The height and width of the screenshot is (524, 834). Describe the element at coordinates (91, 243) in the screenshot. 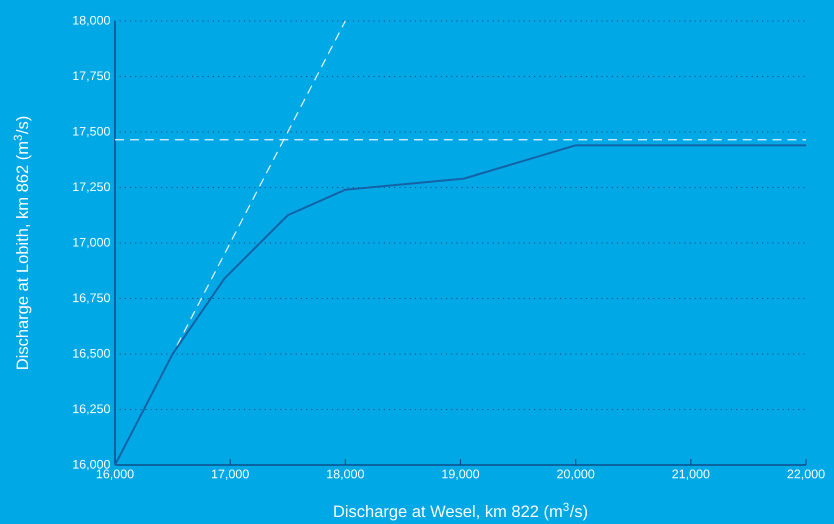

I see `y-tick-label: 17,000` at that location.